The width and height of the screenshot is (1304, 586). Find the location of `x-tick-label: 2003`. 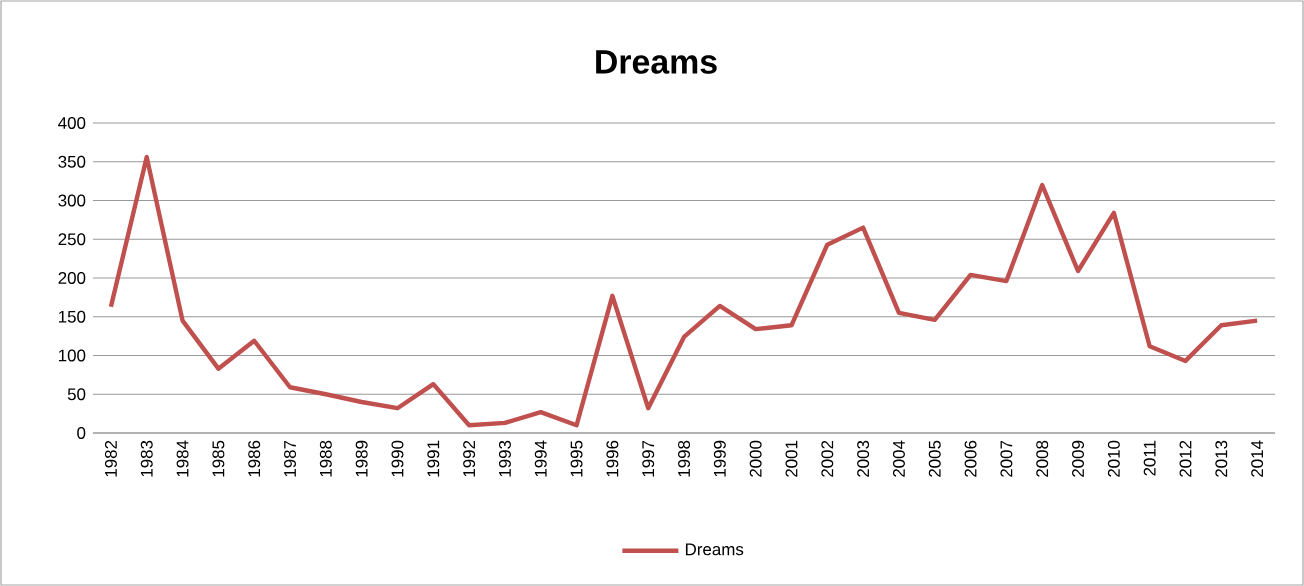

x-tick-label: 2003 is located at coordinates (863, 458).